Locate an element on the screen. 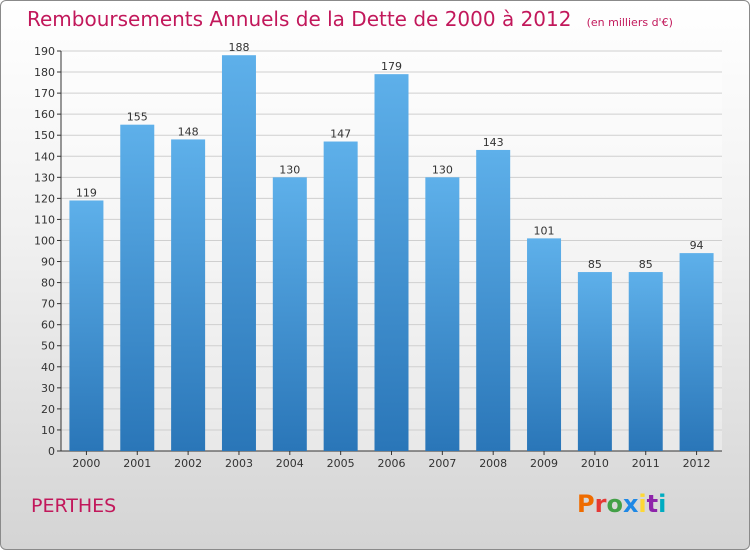 The image size is (750, 550). x-tick-label: 2011 is located at coordinates (646, 463).